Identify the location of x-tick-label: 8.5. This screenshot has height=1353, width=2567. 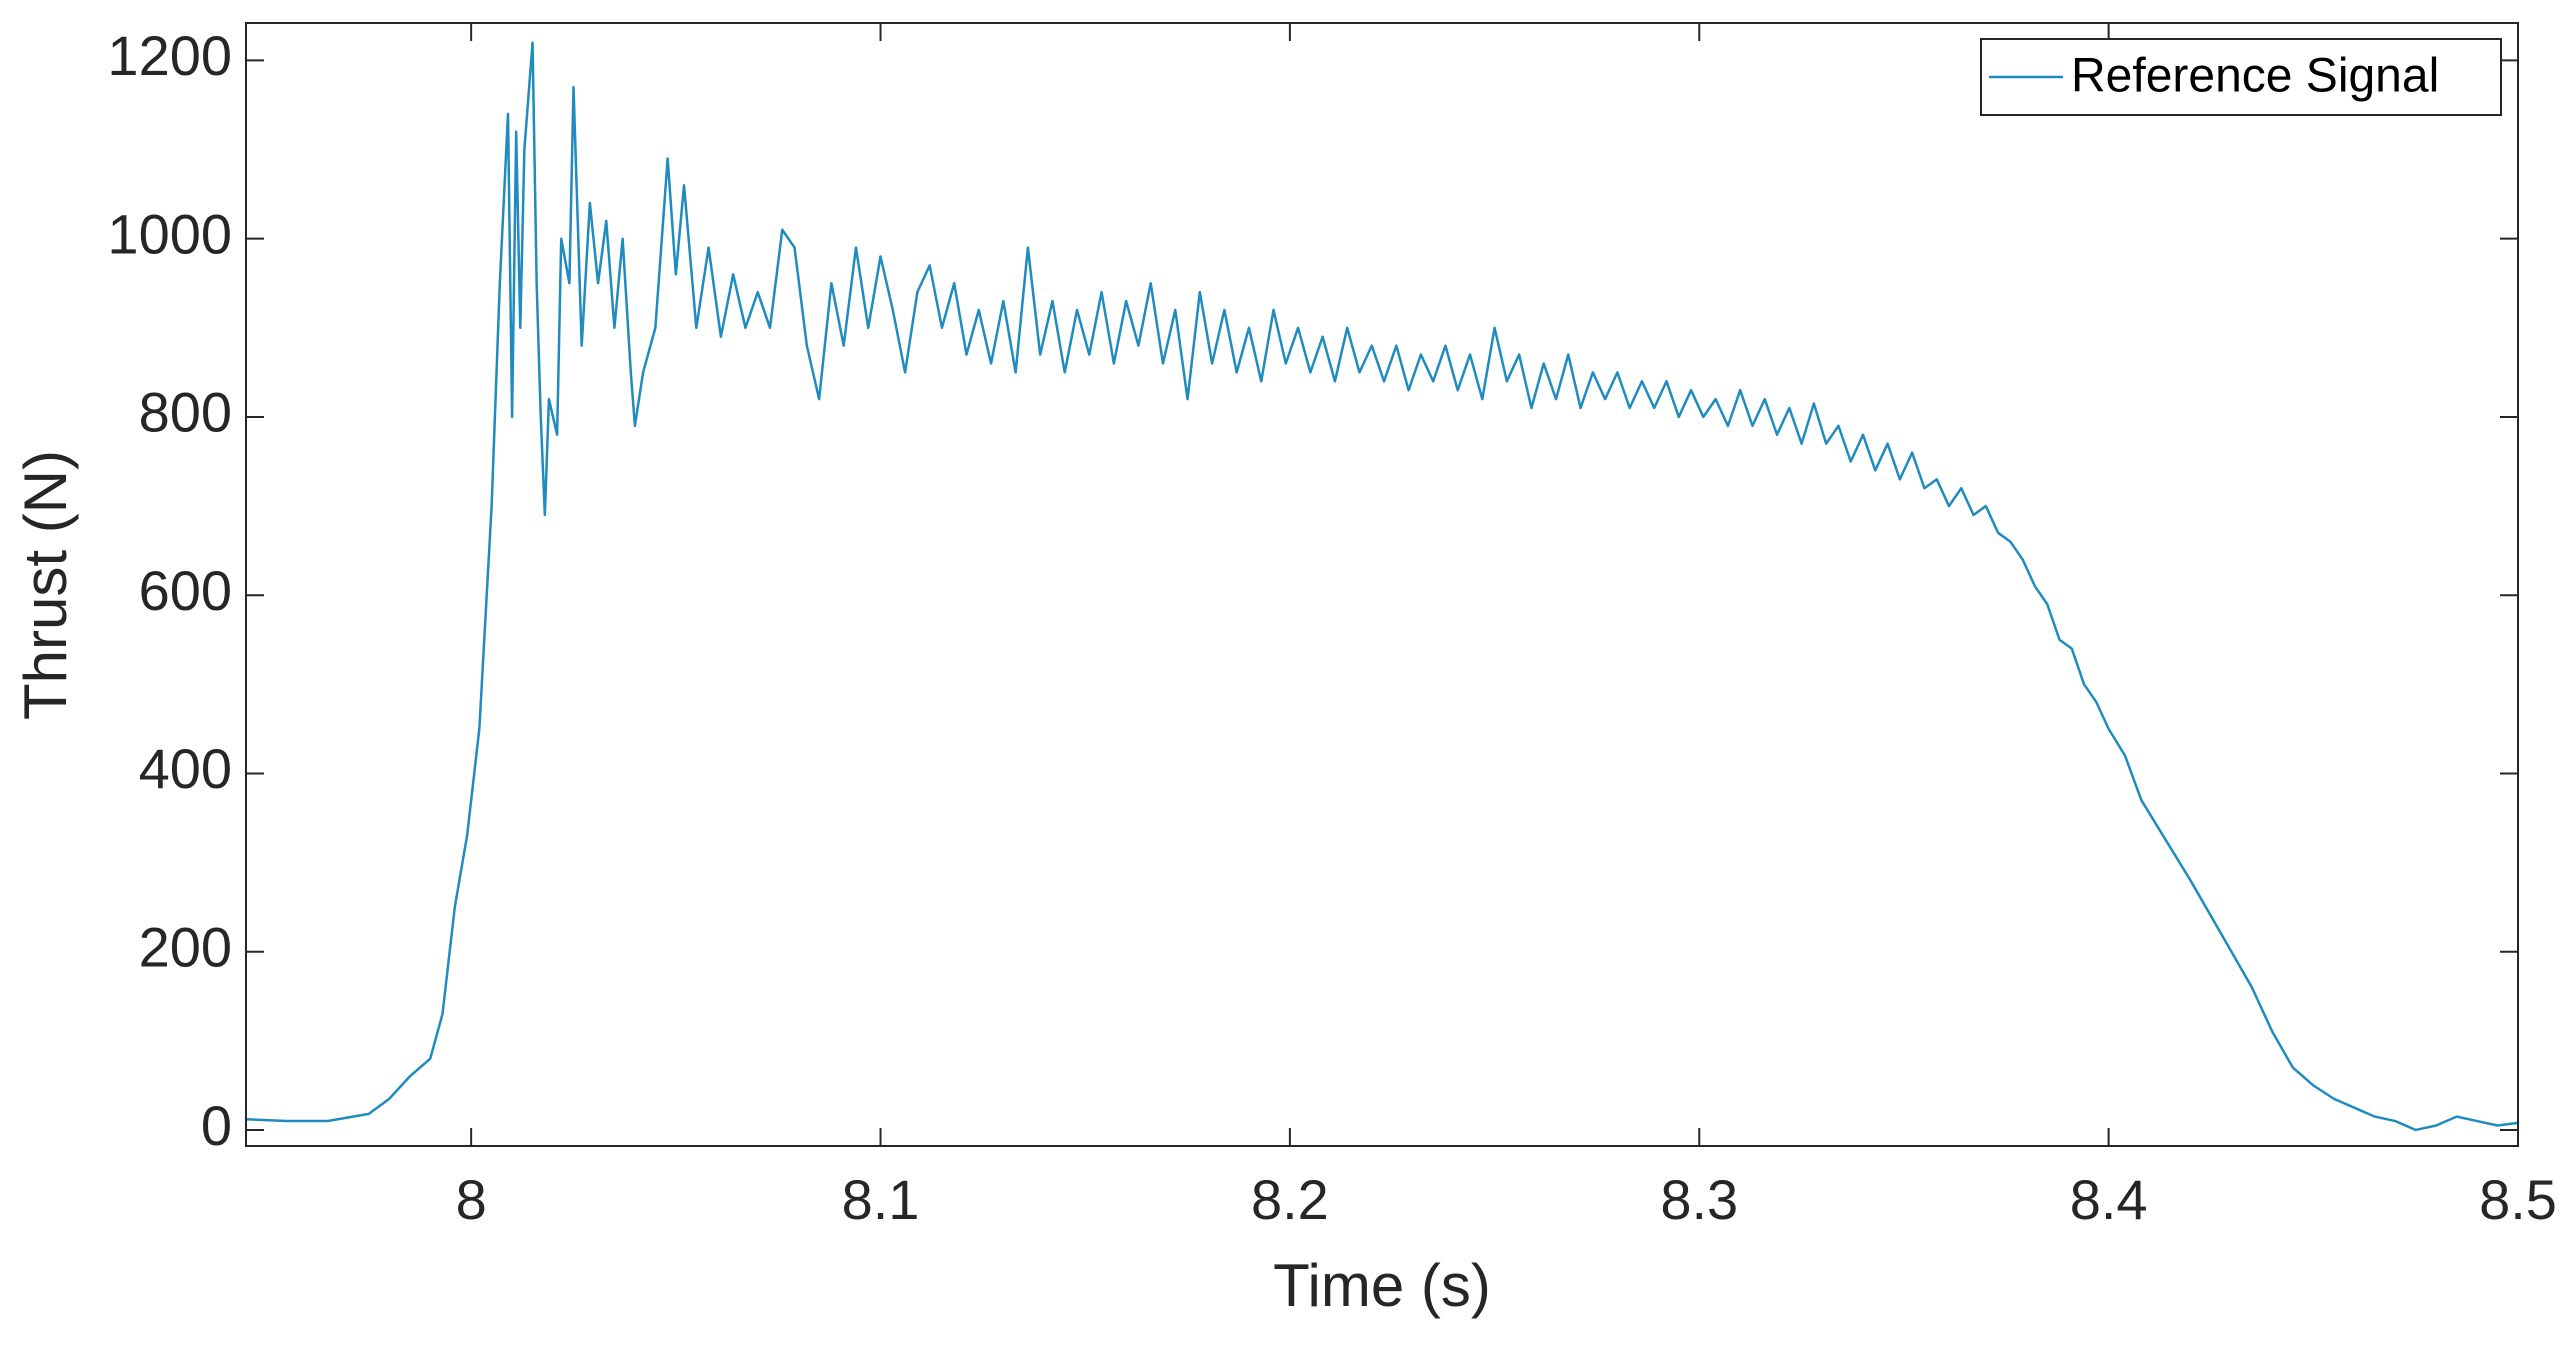
(2518, 1199).